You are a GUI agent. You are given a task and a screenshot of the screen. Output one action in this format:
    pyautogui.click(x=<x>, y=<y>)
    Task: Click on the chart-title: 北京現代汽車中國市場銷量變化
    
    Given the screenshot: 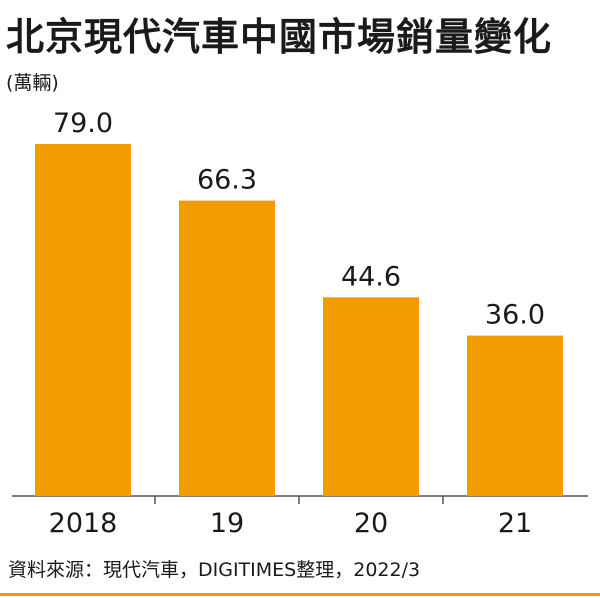 What is the action you would take?
    pyautogui.click(x=279, y=37)
    